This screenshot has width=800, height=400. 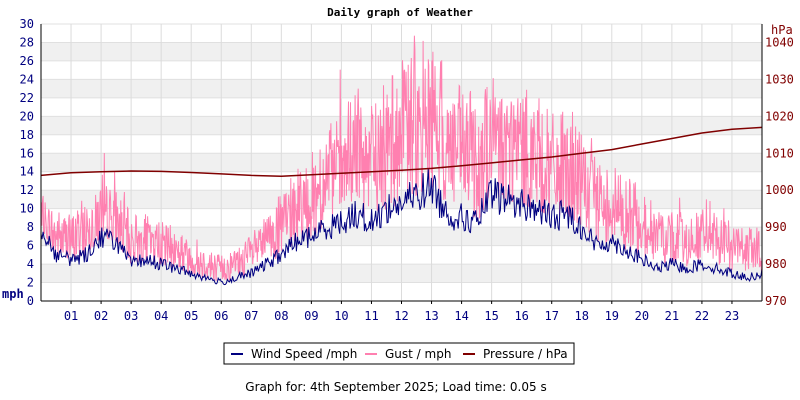 I want to click on left-tick-label: 6, so click(x=30, y=246).